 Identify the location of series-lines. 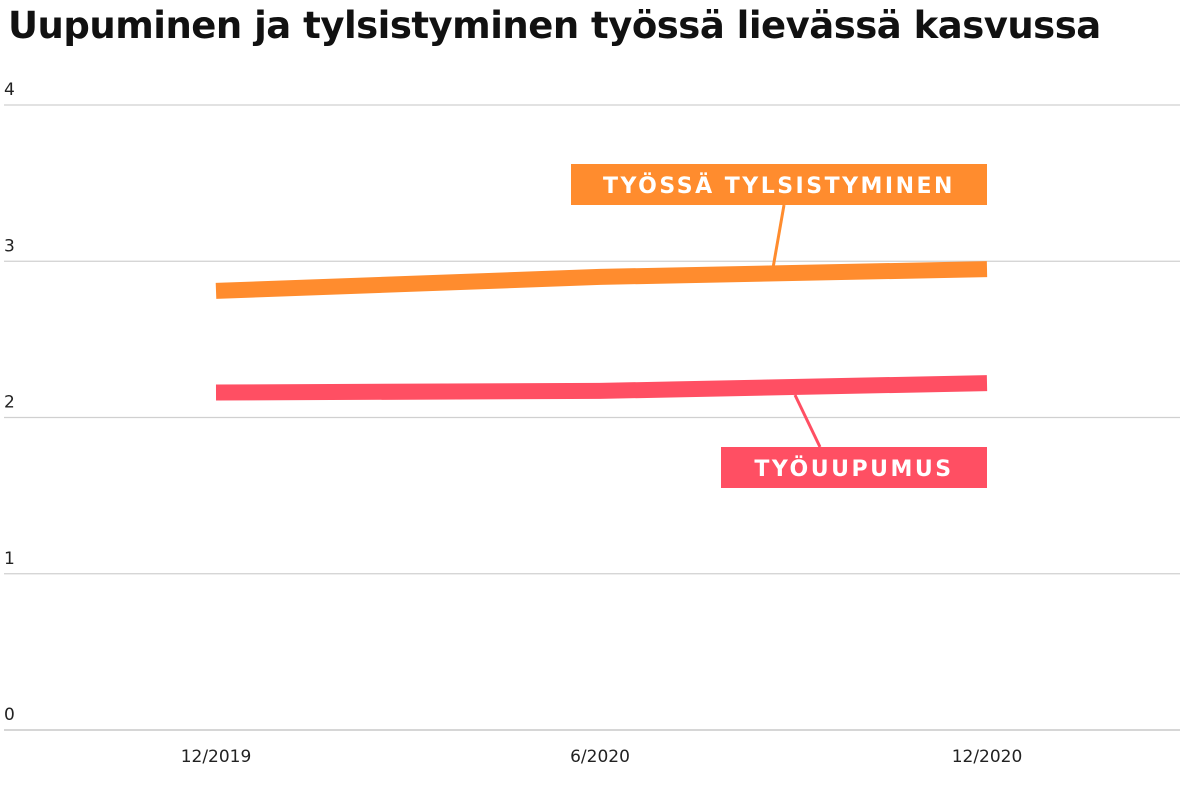
(601, 331).